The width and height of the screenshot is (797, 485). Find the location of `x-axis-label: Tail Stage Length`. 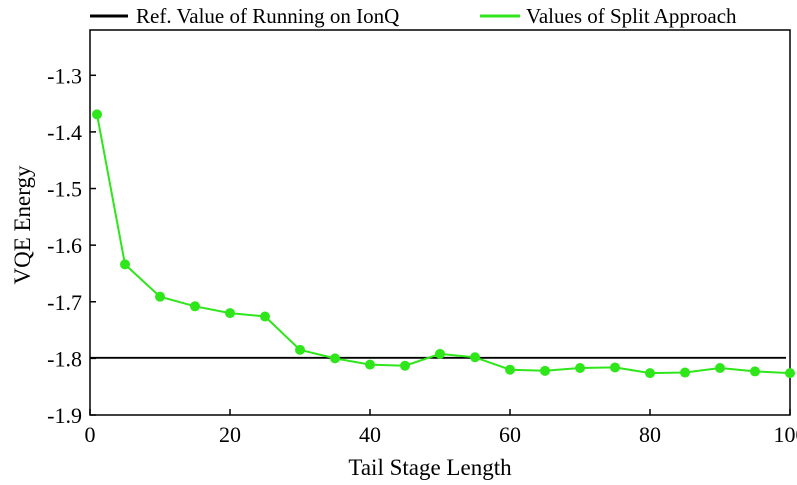

x-axis-label: Tail Stage Length is located at coordinates (430, 467).